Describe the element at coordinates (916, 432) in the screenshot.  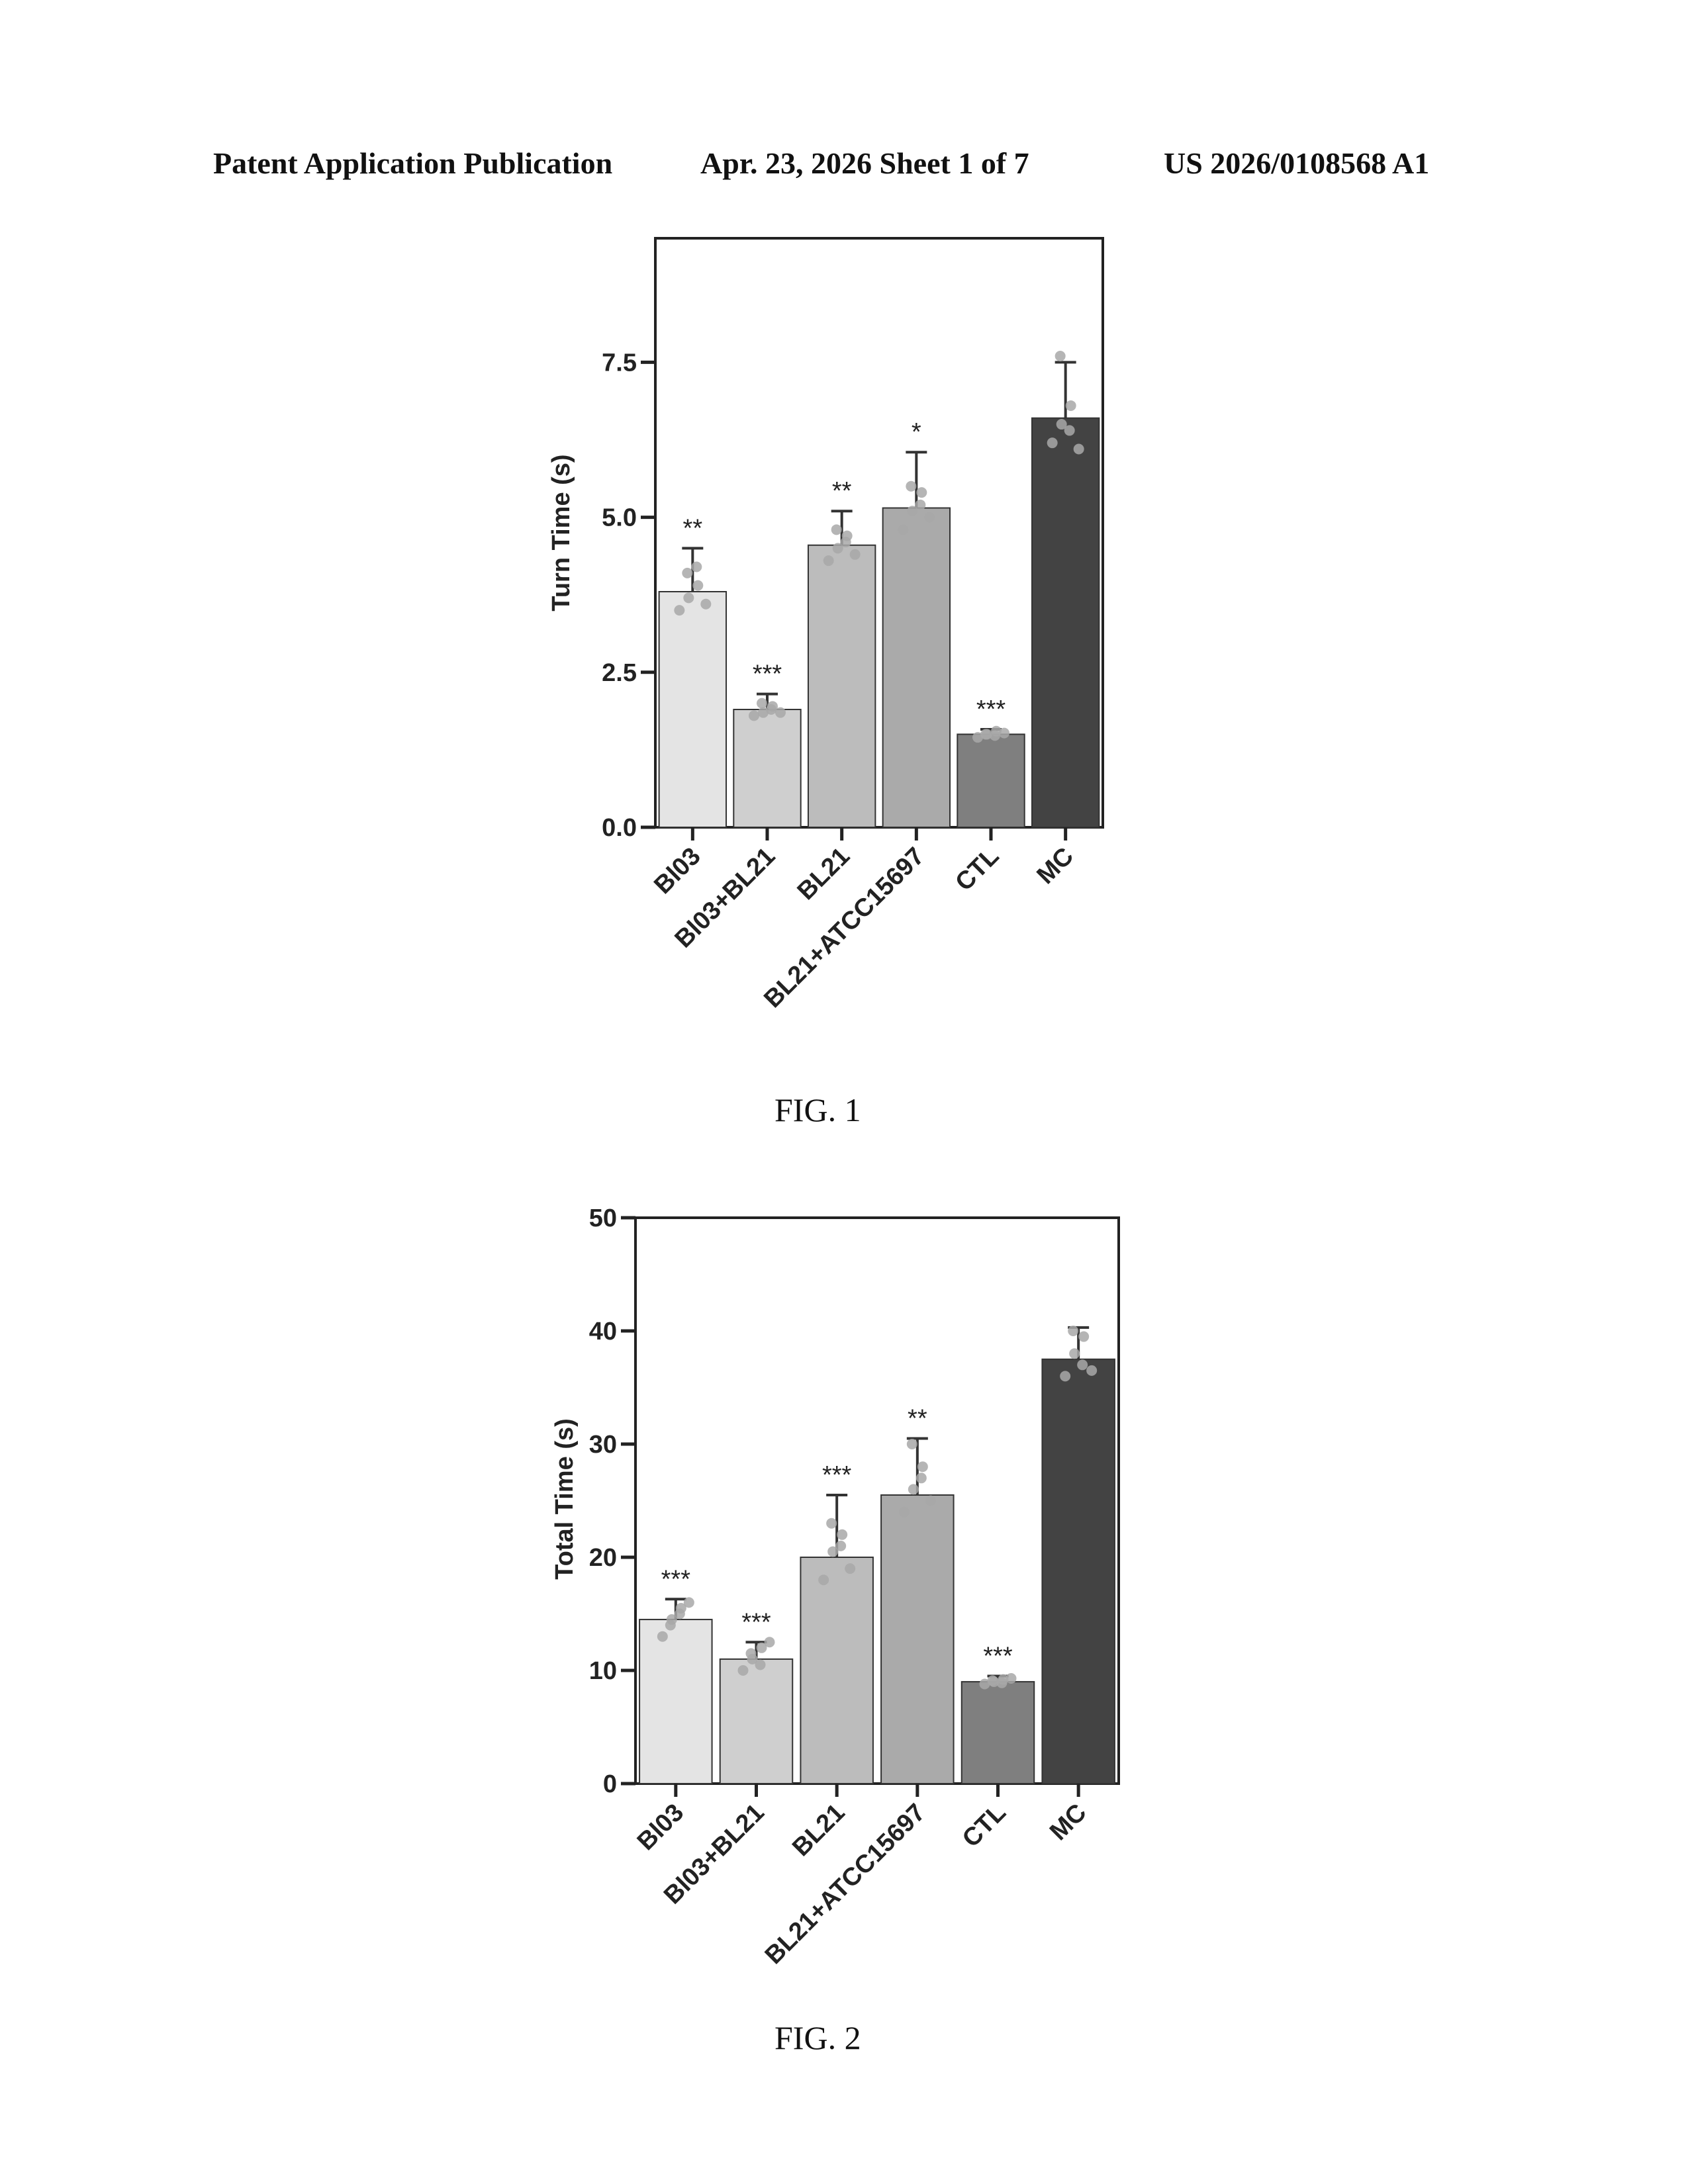
I see `significance-label: *` at that location.